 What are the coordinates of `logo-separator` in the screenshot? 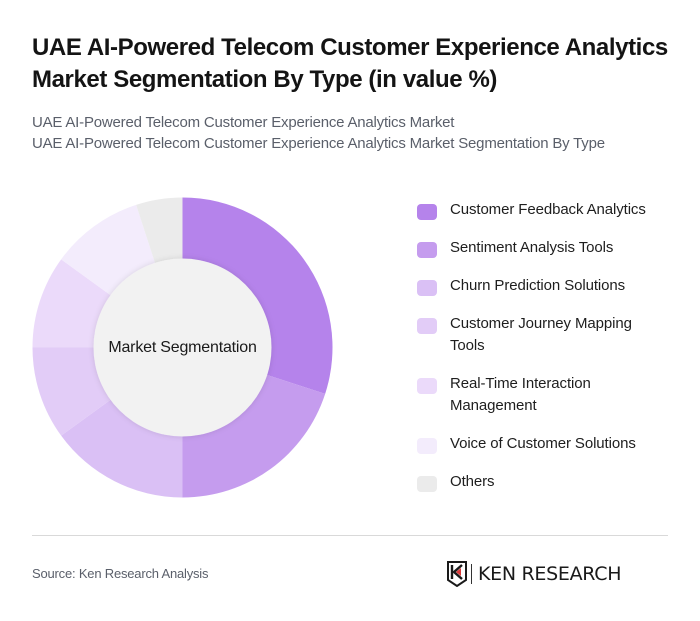 It's located at (471, 574).